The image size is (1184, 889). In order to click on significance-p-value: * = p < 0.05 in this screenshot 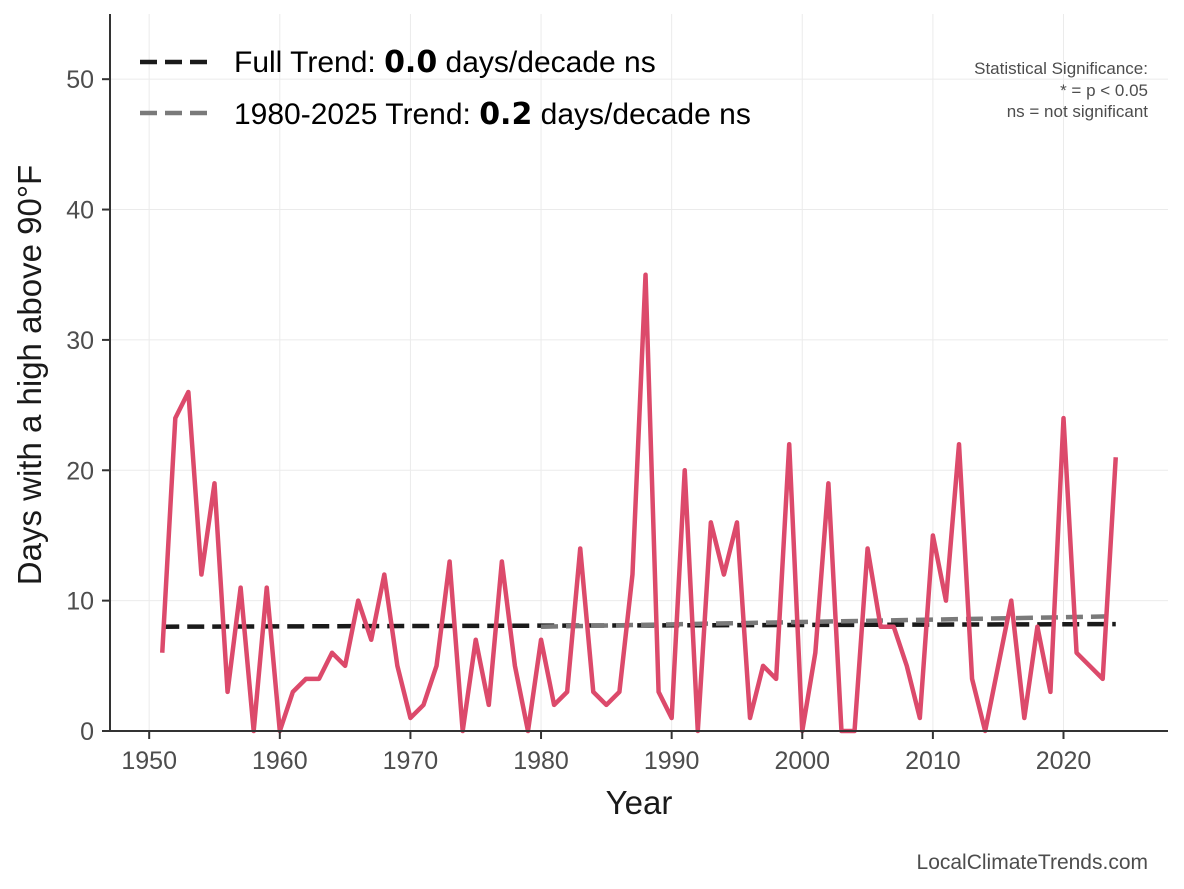, I will do `click(1104, 90)`.